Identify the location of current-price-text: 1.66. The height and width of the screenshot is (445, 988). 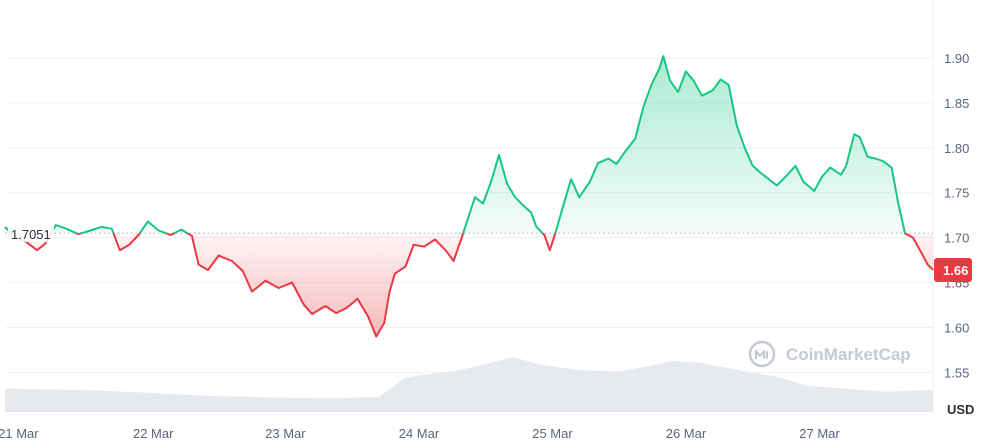
(955, 270).